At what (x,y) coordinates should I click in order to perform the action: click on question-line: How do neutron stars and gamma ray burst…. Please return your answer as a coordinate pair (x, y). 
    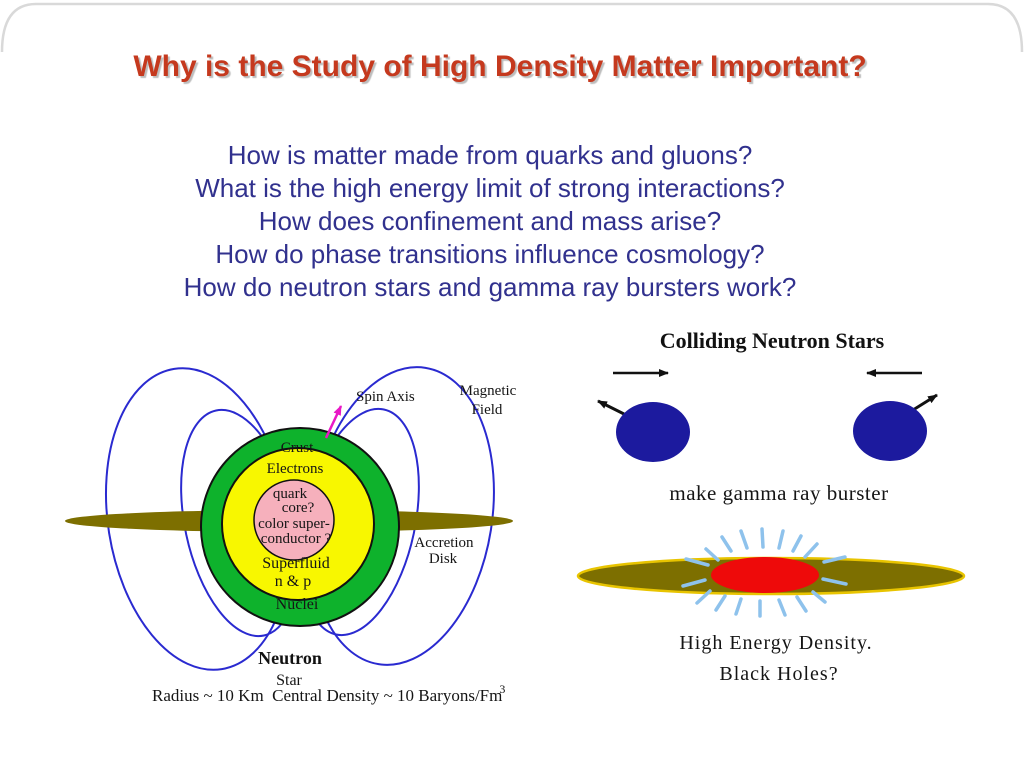
    Looking at the image, I should click on (490, 287).